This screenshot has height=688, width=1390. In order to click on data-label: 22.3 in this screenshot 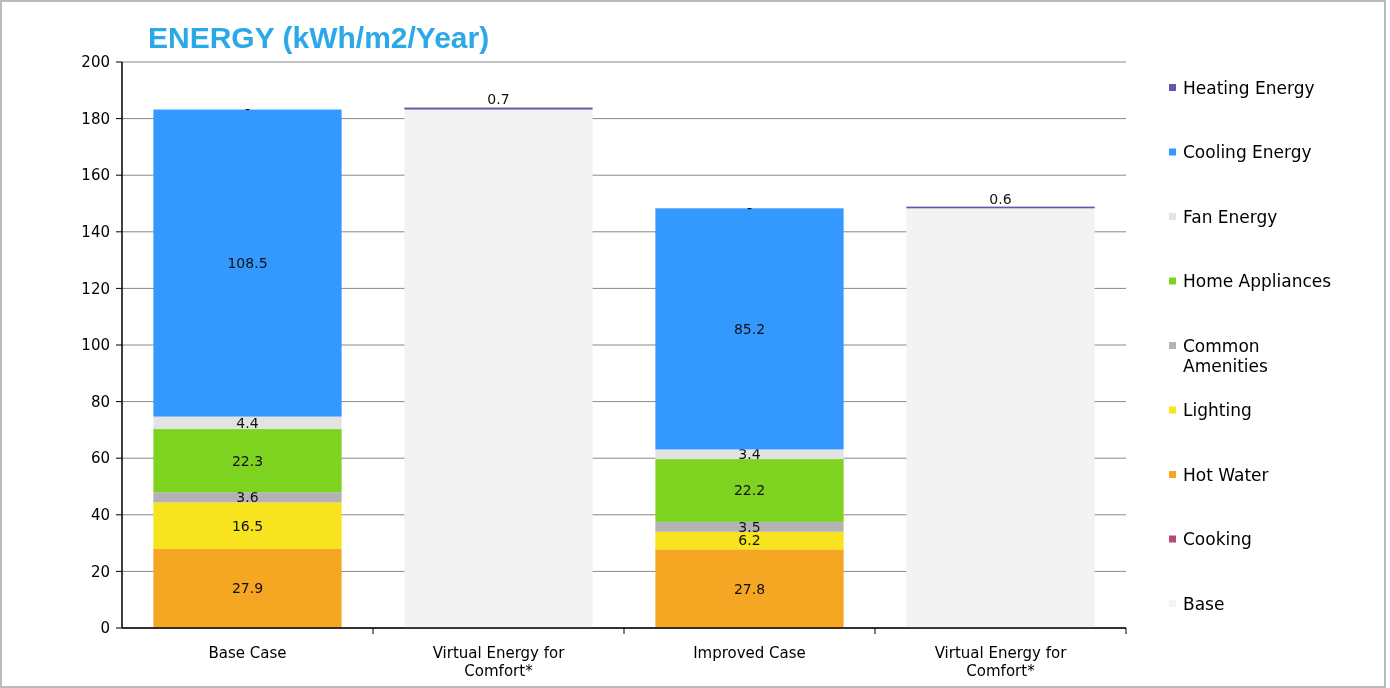, I will do `click(247, 460)`.